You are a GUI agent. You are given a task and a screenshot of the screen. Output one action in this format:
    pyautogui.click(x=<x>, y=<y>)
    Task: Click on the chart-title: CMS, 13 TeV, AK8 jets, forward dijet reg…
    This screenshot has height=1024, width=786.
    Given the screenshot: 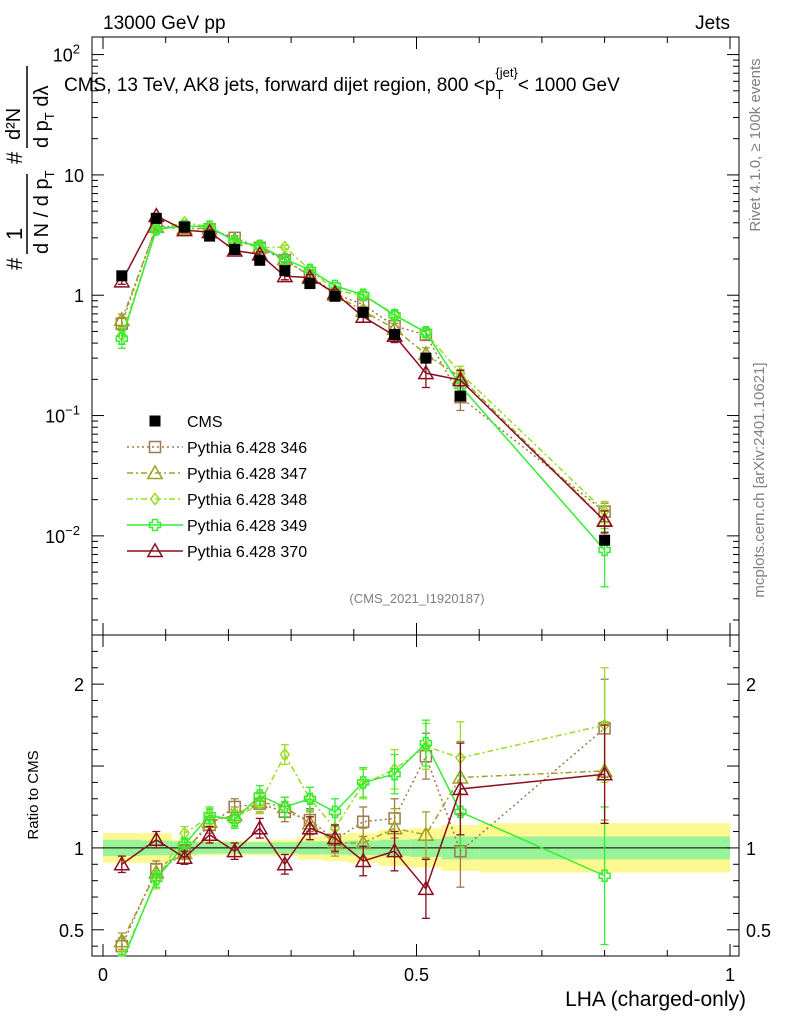 What is the action you would take?
    pyautogui.click(x=342, y=83)
    